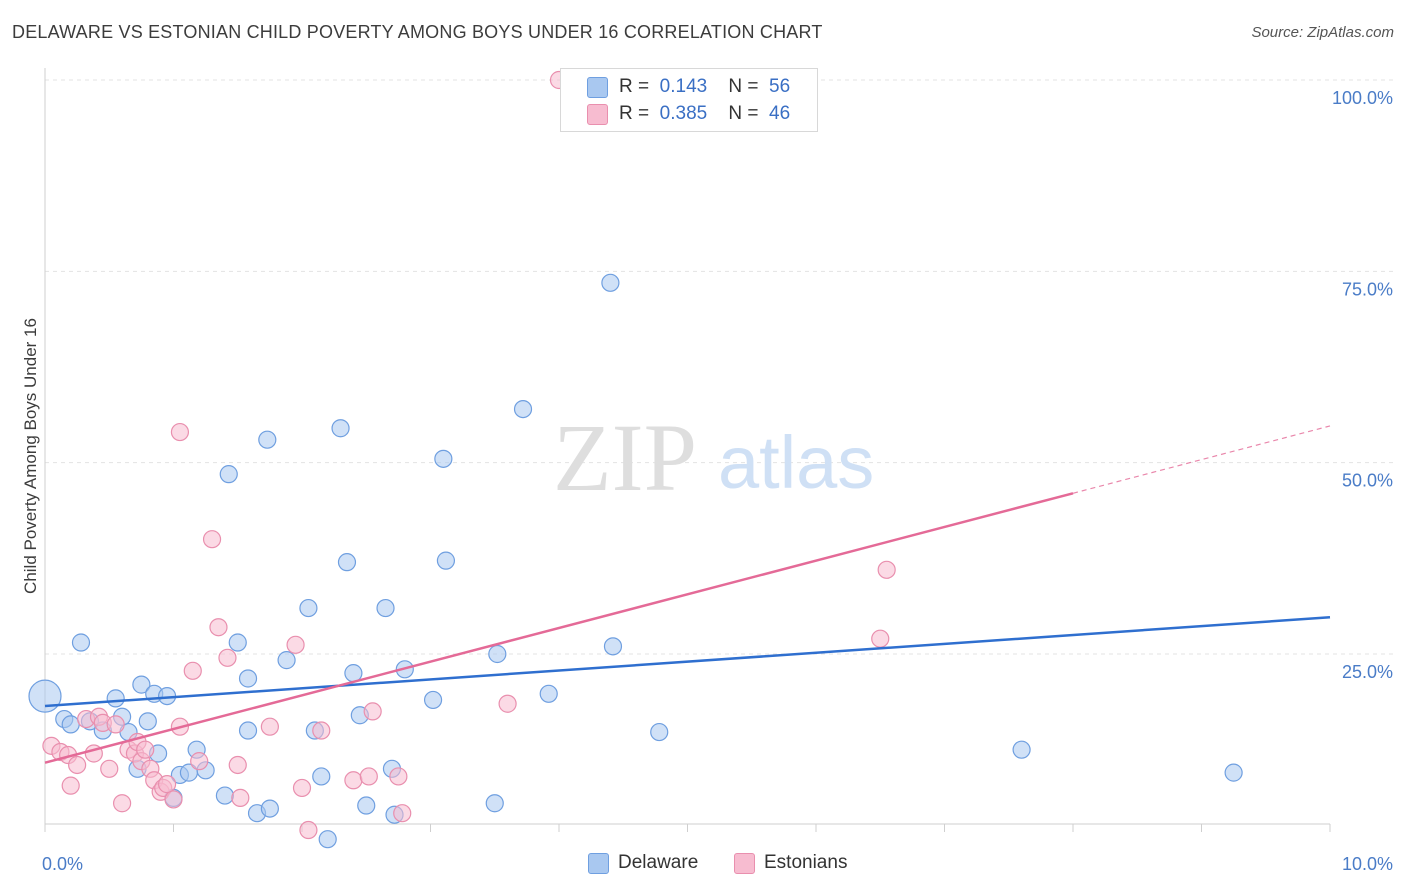 This screenshot has width=1406, height=892. What do you see at coordinates (598, 863) in the screenshot?
I see `bottom-legend-swatch-delaware` at bounding box center [598, 863].